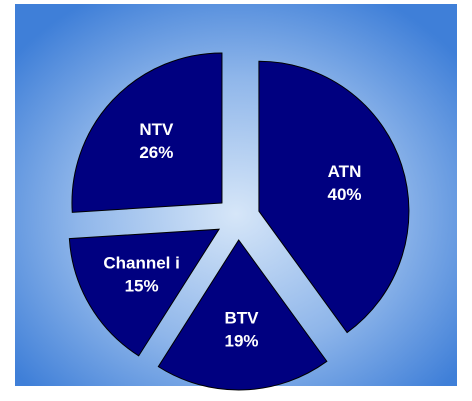  What do you see at coordinates (141, 262) in the screenshot?
I see `slice-label: Channel i` at bounding box center [141, 262].